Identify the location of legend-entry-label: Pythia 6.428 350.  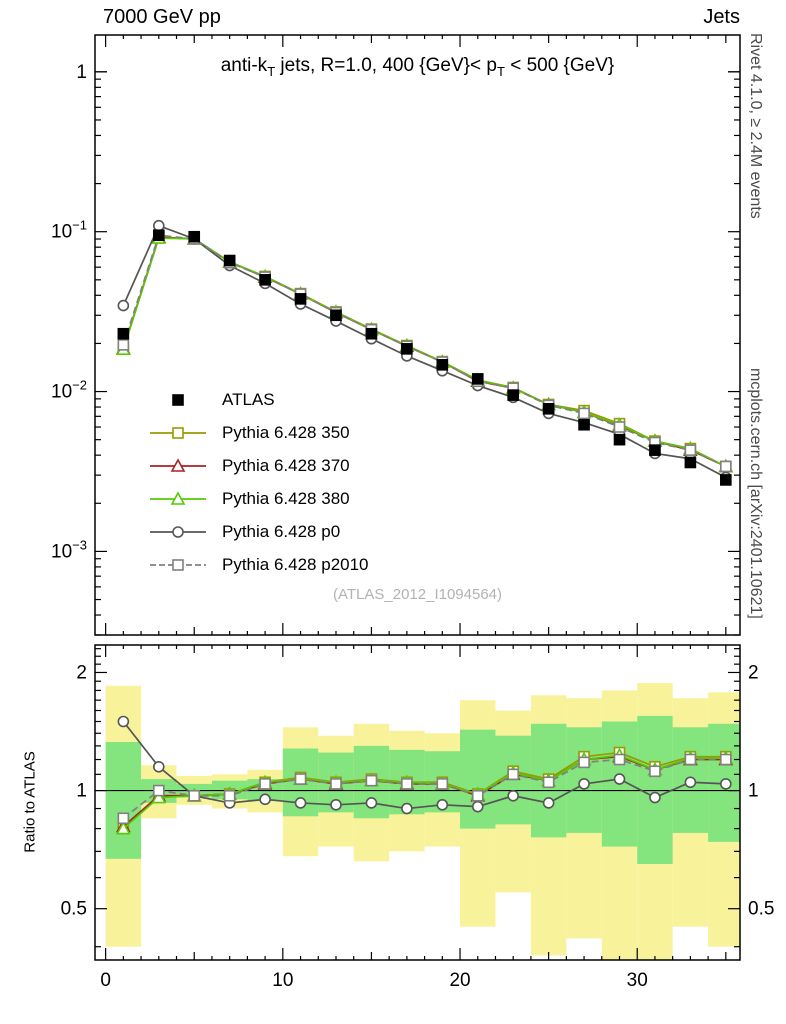
(286, 432).